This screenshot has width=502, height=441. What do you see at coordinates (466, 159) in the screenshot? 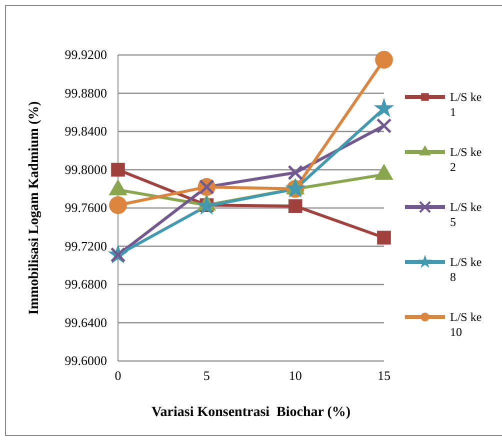
I see `legend-label: L/S ke 2` at bounding box center [466, 159].